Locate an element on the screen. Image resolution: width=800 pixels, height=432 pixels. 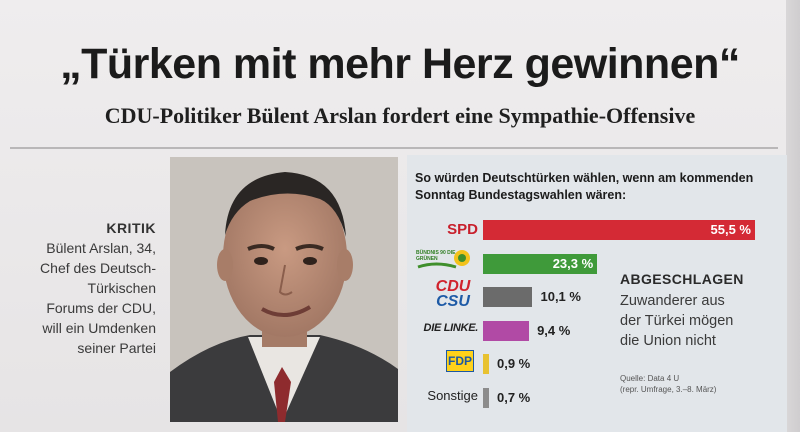
fdp-logo-text: FDP is located at coordinates (460, 361).